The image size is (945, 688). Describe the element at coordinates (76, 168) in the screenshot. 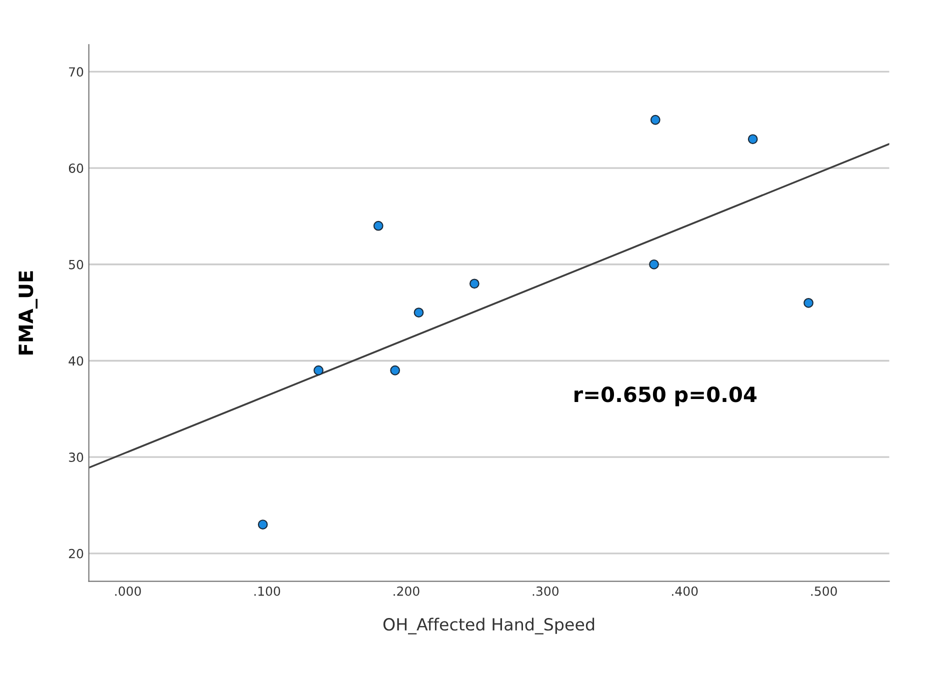

I see `y-tick-label: 60` at that location.